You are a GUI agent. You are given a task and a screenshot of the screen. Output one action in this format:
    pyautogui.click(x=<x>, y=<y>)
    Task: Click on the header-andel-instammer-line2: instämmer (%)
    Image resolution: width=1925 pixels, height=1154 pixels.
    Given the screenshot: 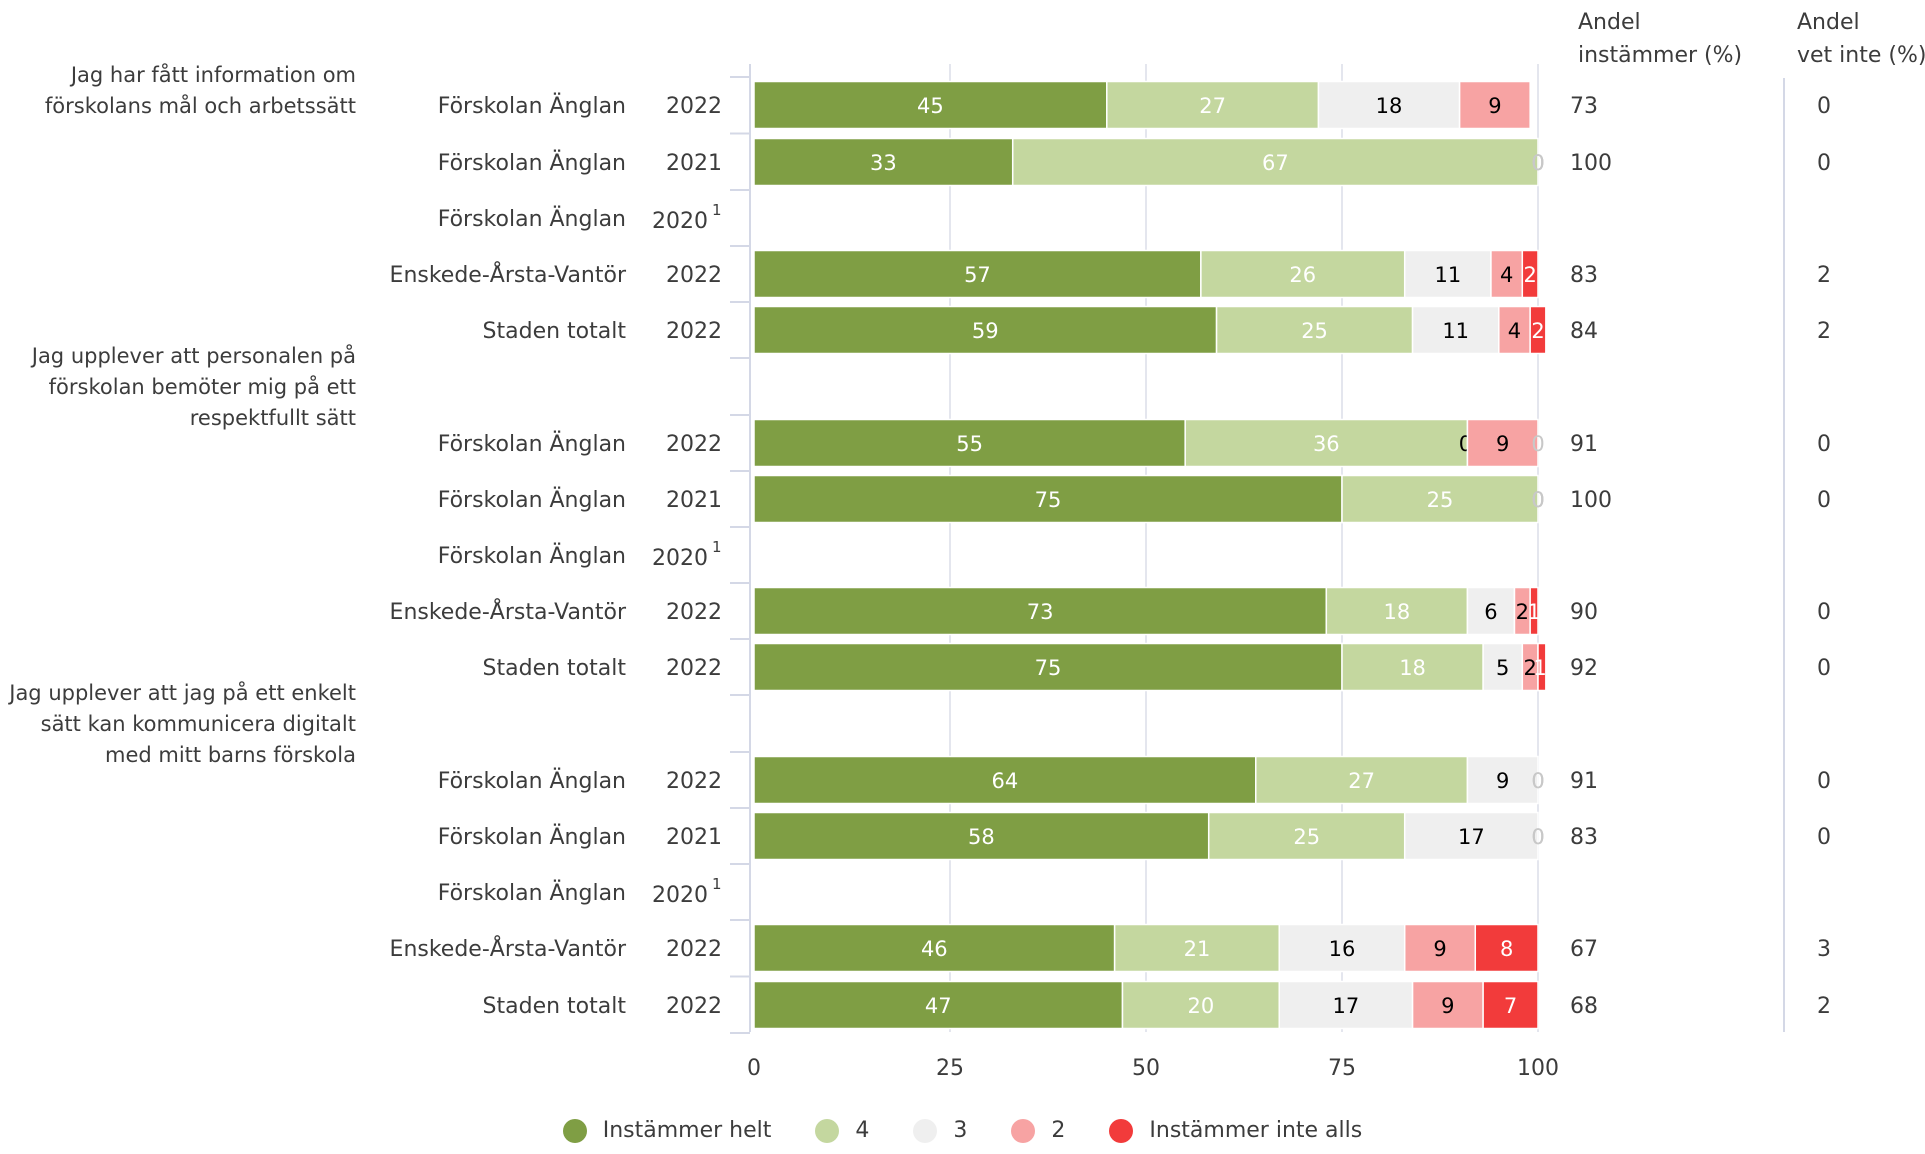 What is the action you would take?
    pyautogui.click(x=1660, y=55)
    